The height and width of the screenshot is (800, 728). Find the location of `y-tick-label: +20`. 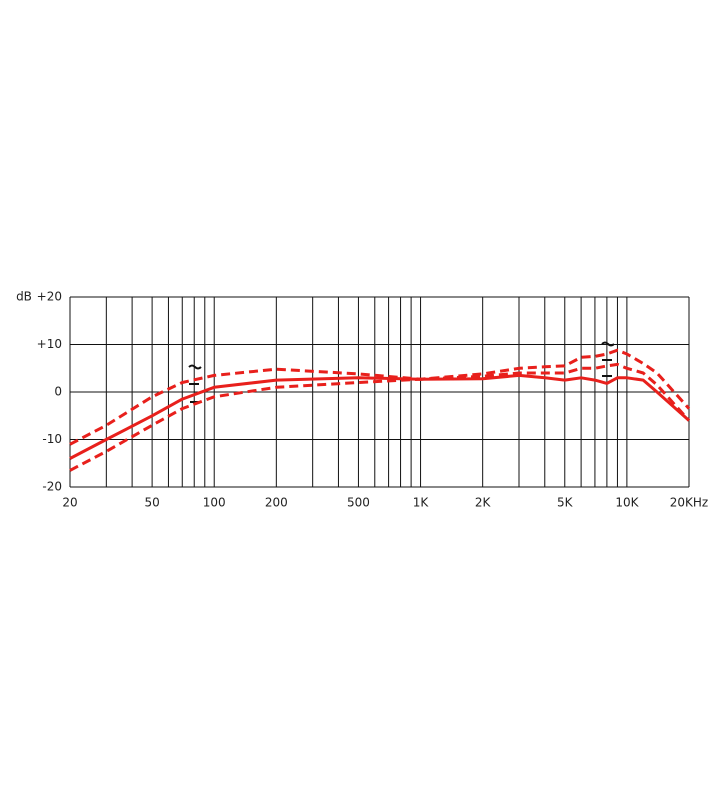

y-tick-label: +20 is located at coordinates (49, 297).